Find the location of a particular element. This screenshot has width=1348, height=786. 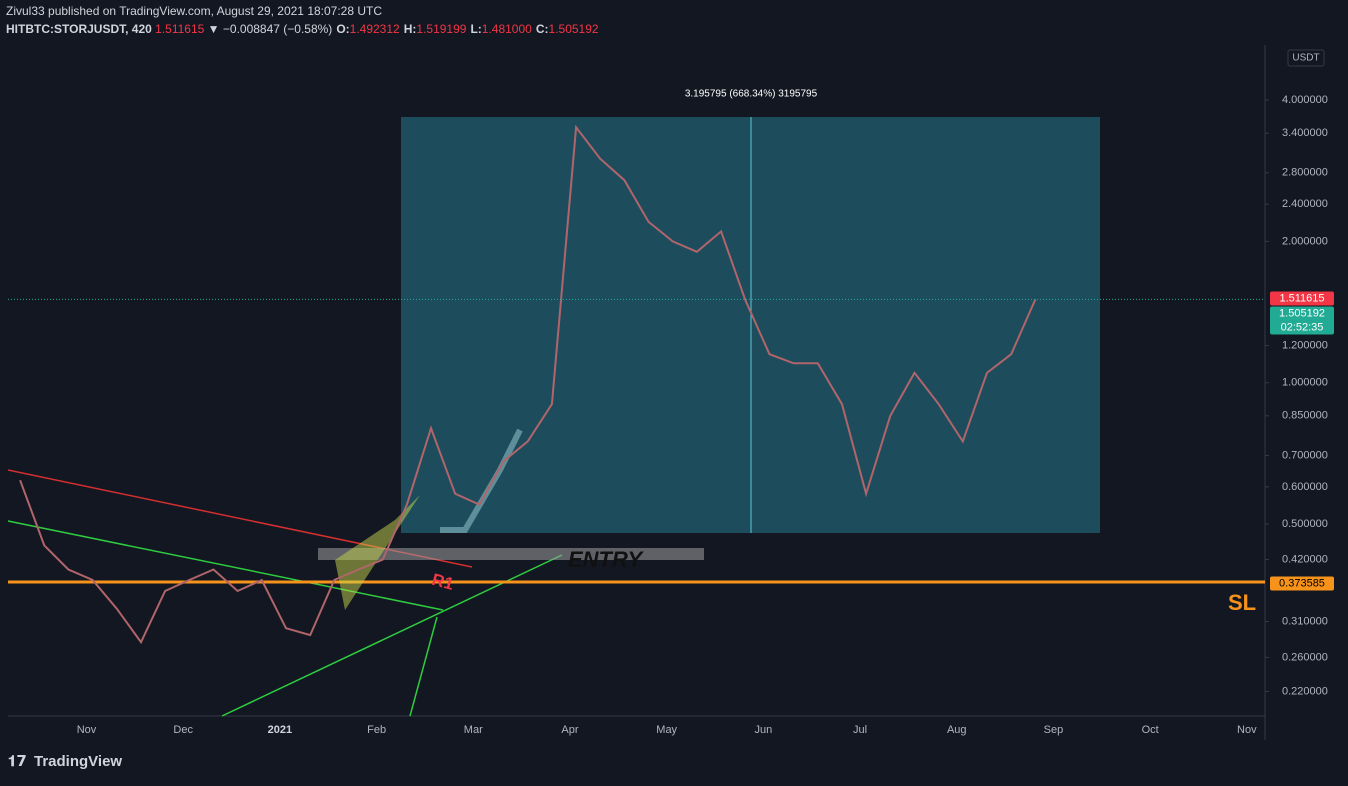

price-label: 1.505192 is located at coordinates (1302, 313).